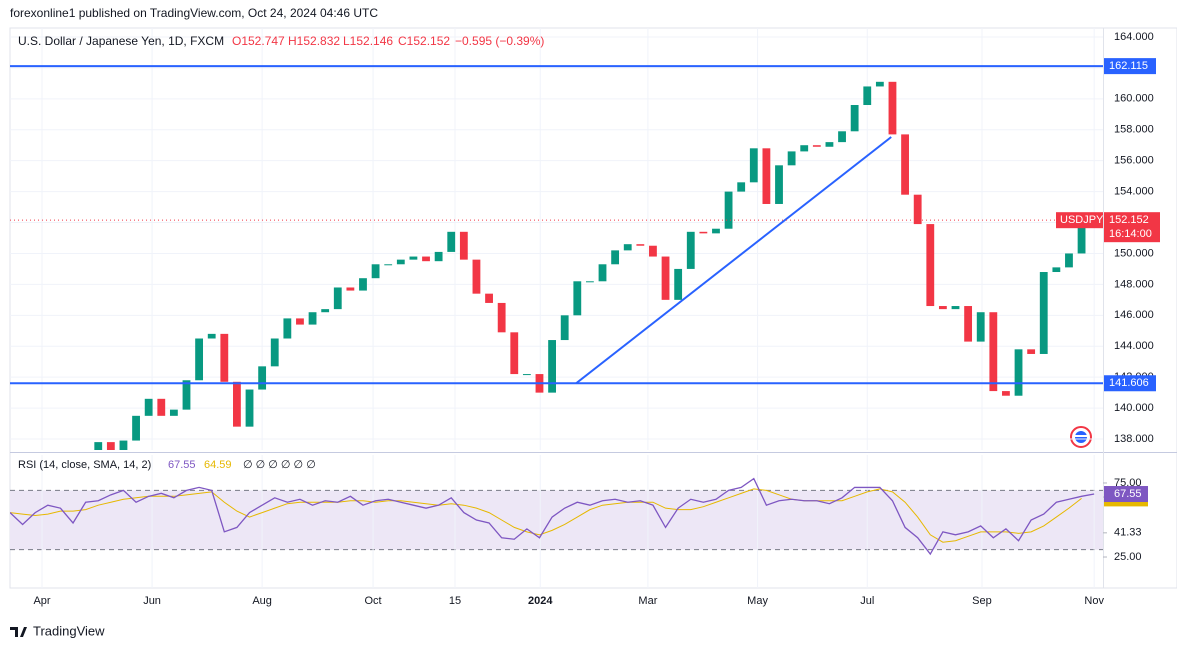 This screenshot has height=650, width=1177. What do you see at coordinates (1128, 557) in the screenshot?
I see `y-tick-label: 25.00` at bounding box center [1128, 557].